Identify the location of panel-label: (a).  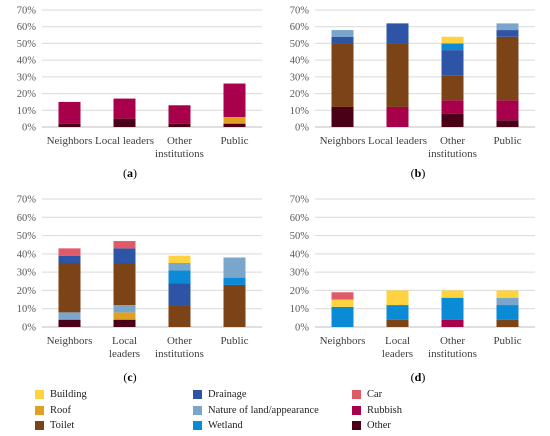
(130, 173).